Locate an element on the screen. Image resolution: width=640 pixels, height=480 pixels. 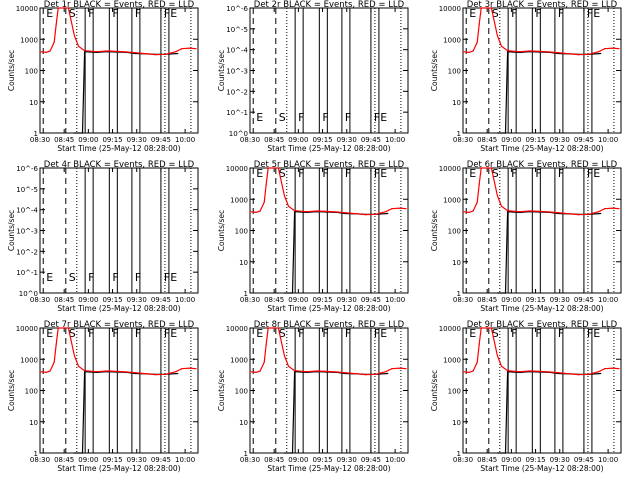
y-axis-label: Counts/sec is located at coordinates (221, 70).